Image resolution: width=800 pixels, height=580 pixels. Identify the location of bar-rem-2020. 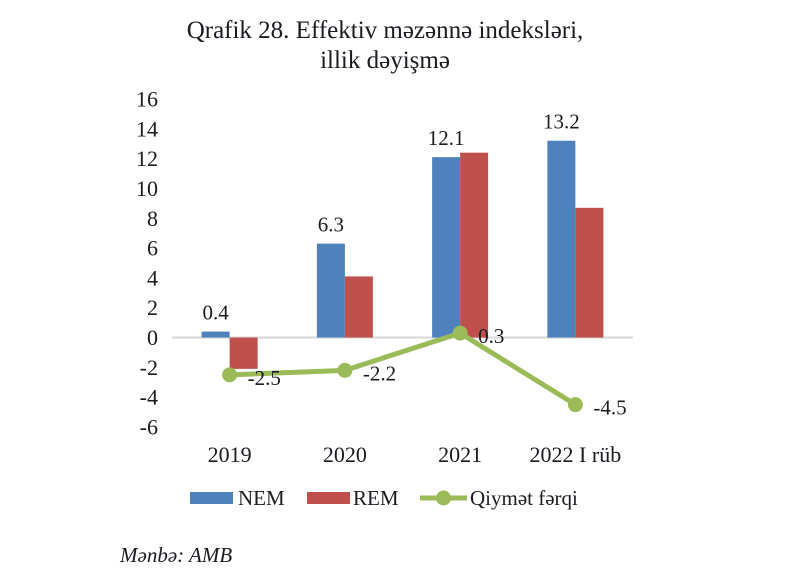
(358, 307).